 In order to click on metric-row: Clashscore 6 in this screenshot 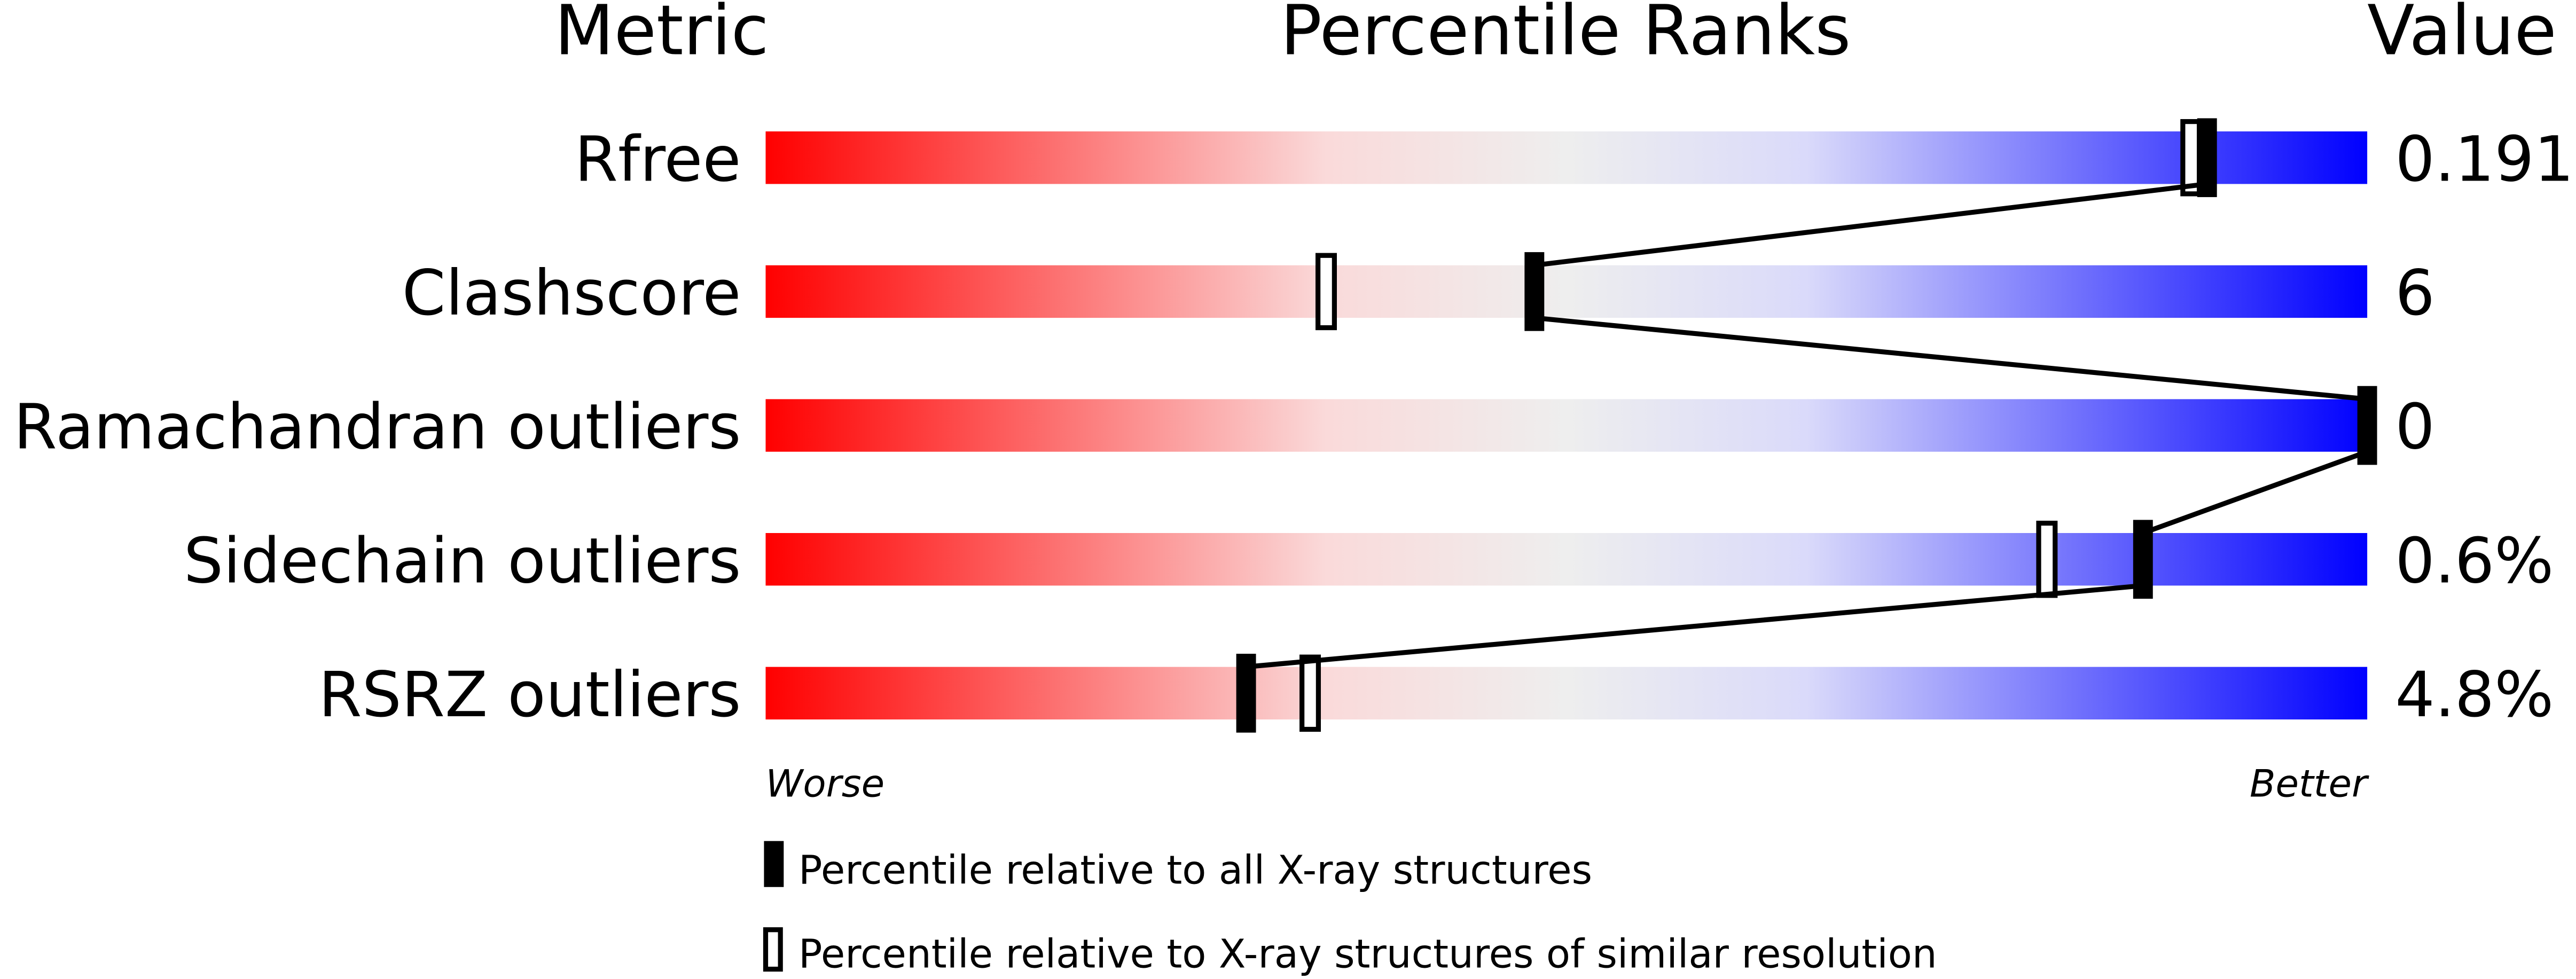, I will do `click(1418, 291)`.